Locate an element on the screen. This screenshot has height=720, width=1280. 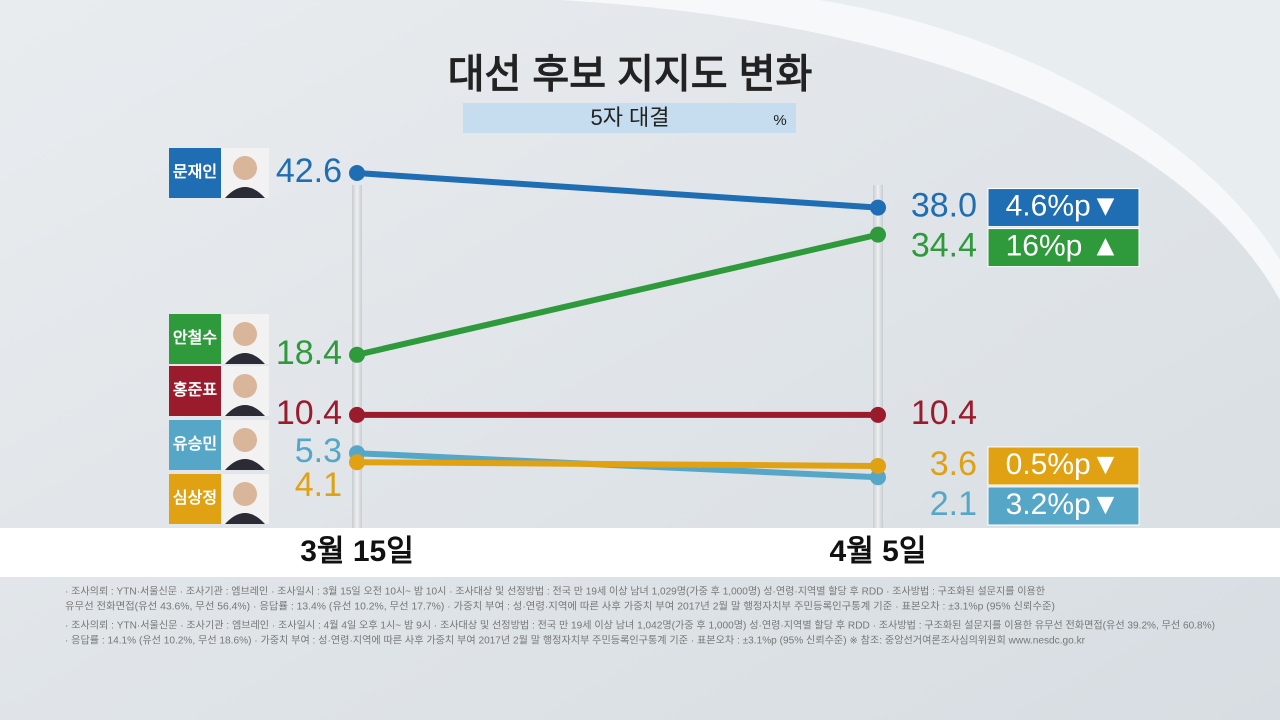
legend-label: 홍준표 is located at coordinates (195, 389).